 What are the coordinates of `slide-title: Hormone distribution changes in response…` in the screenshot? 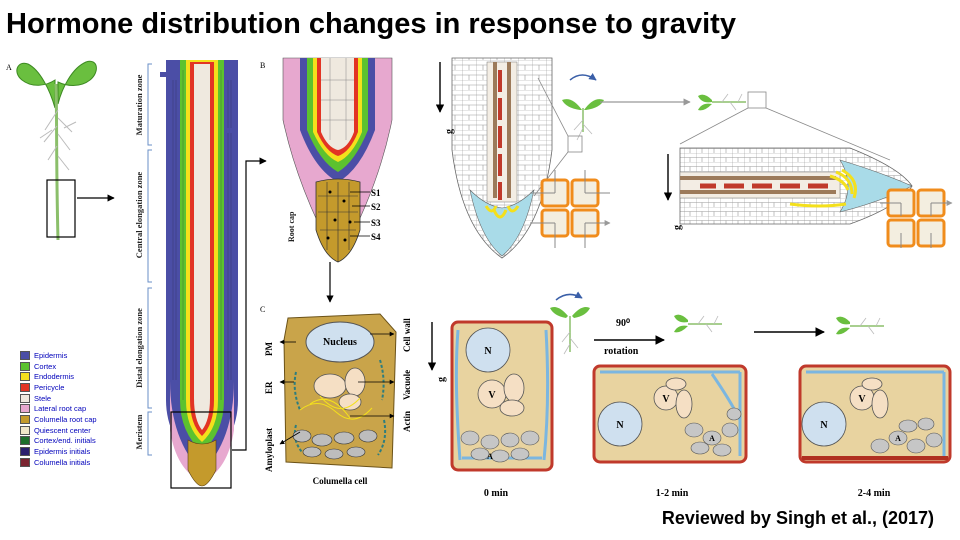 It's located at (371, 24).